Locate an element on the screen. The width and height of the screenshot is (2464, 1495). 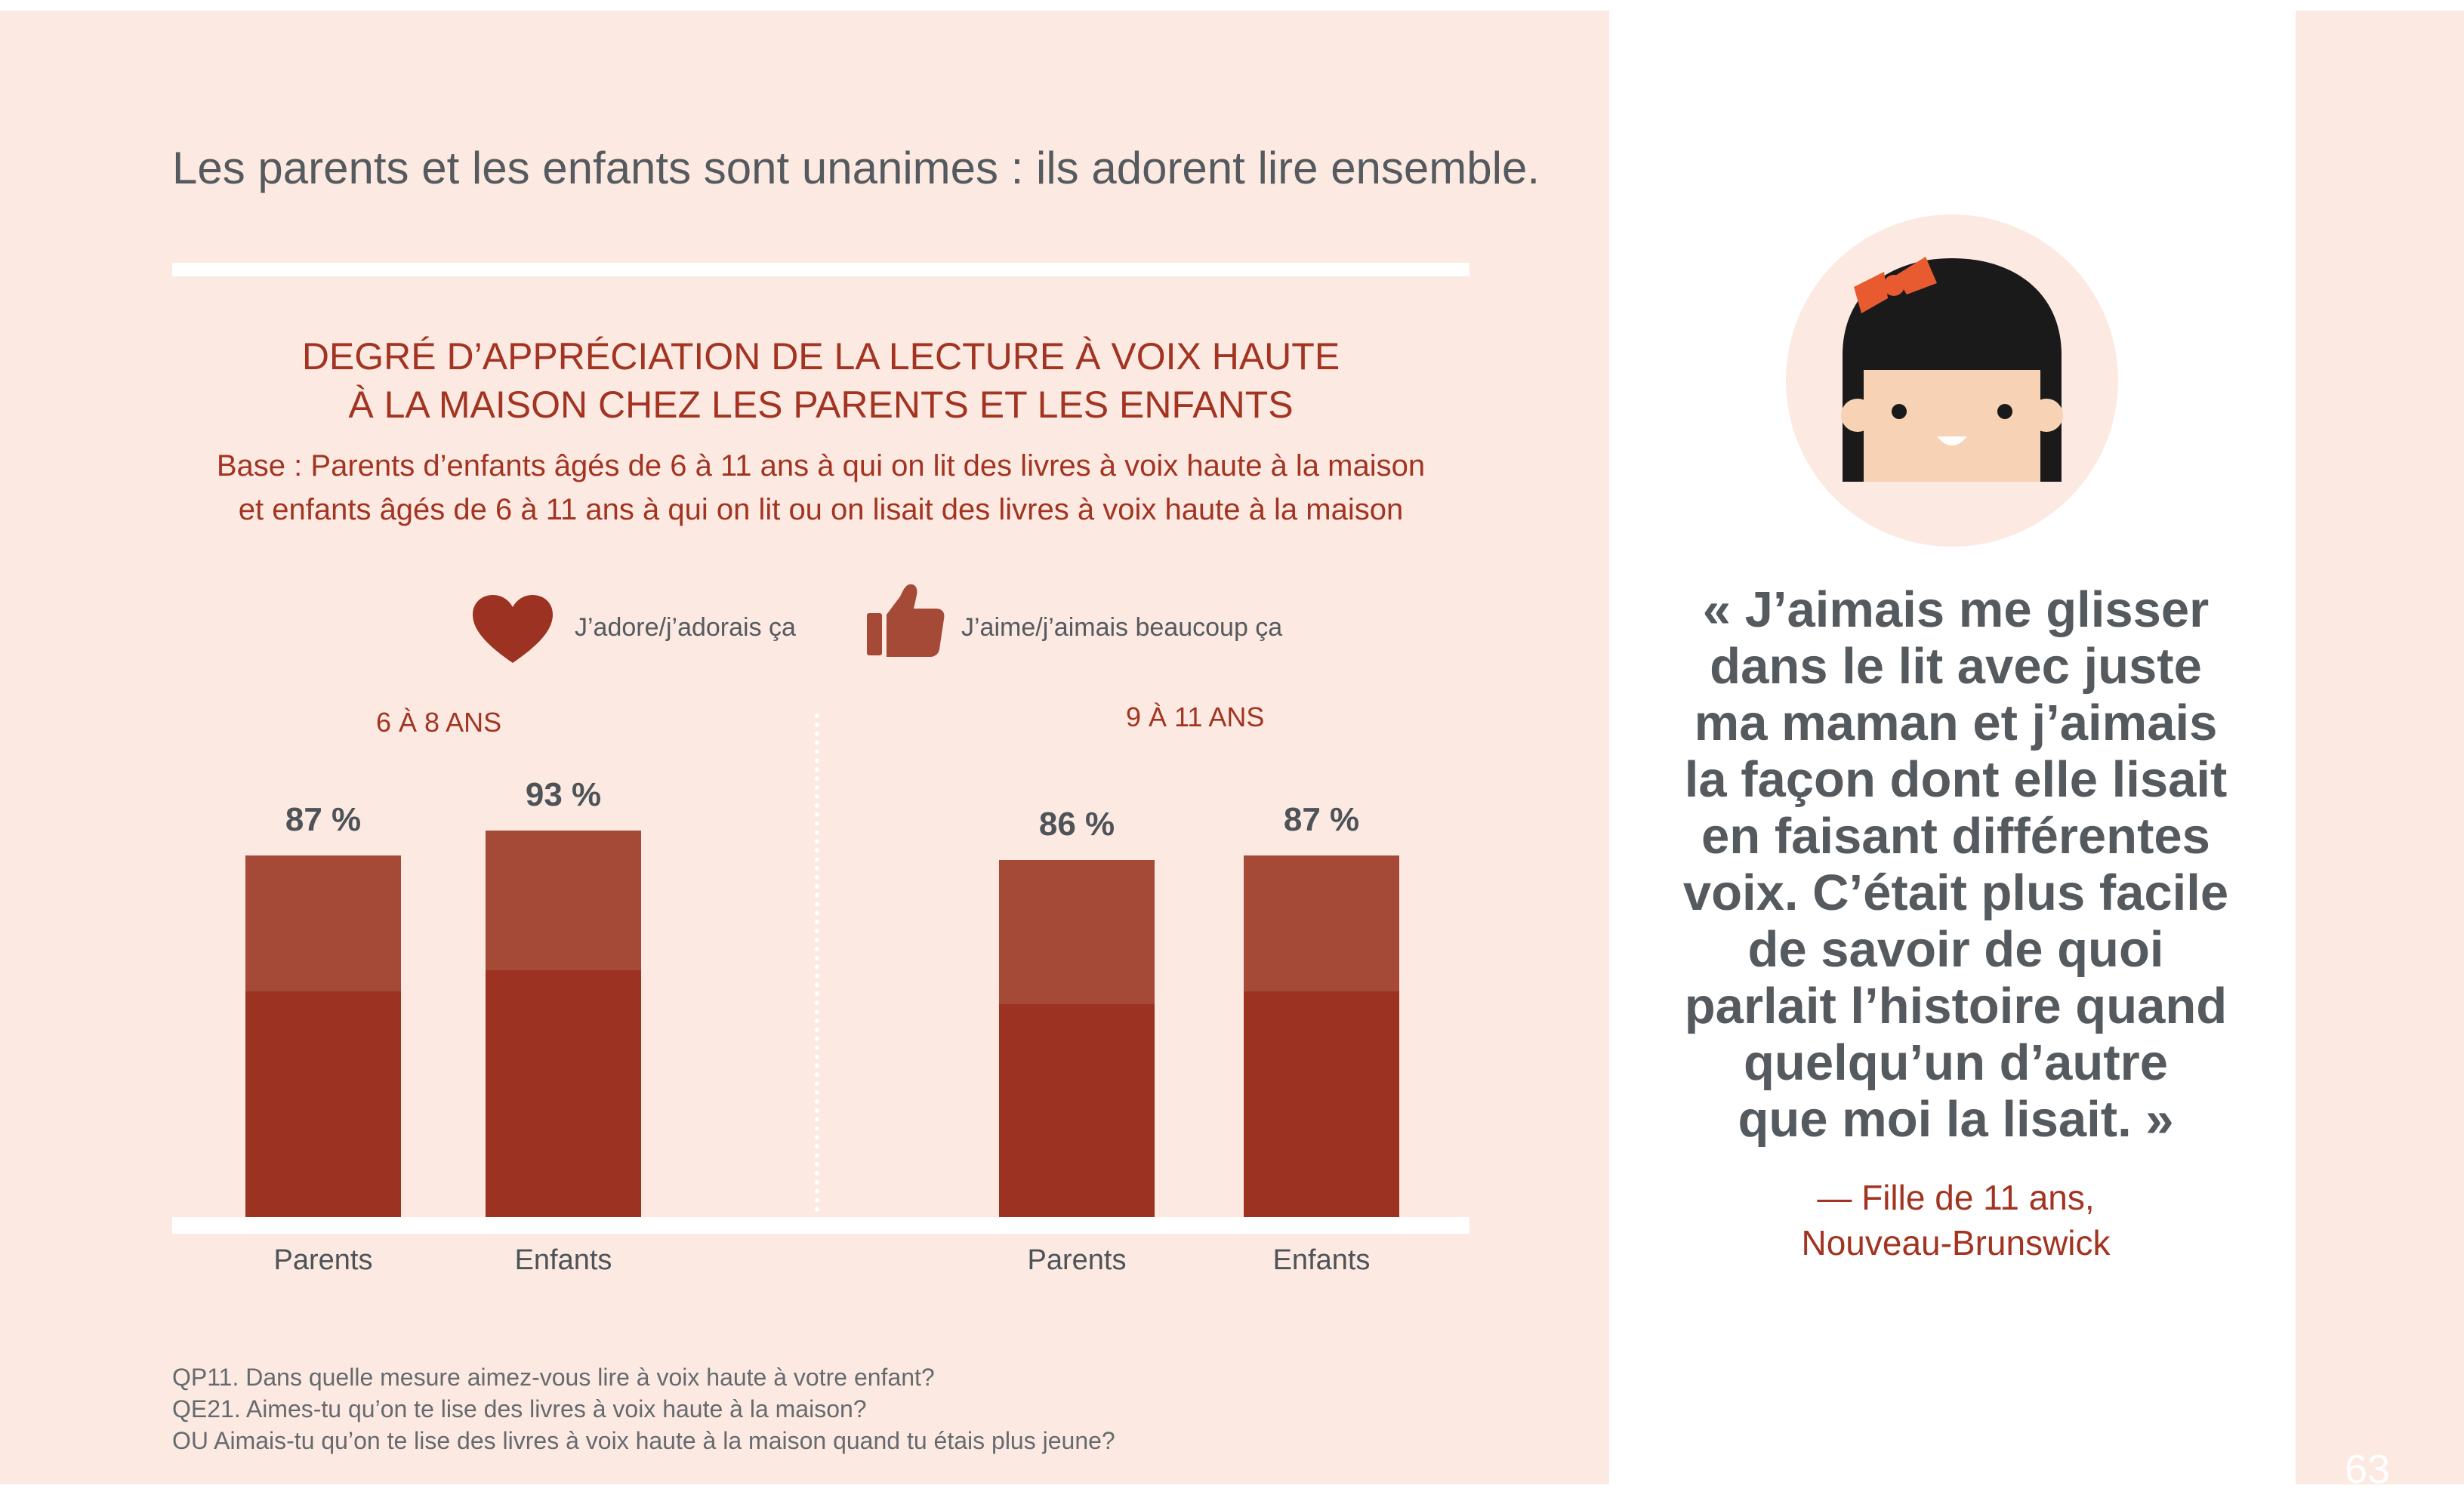
chart-baseline is located at coordinates (820, 1225).